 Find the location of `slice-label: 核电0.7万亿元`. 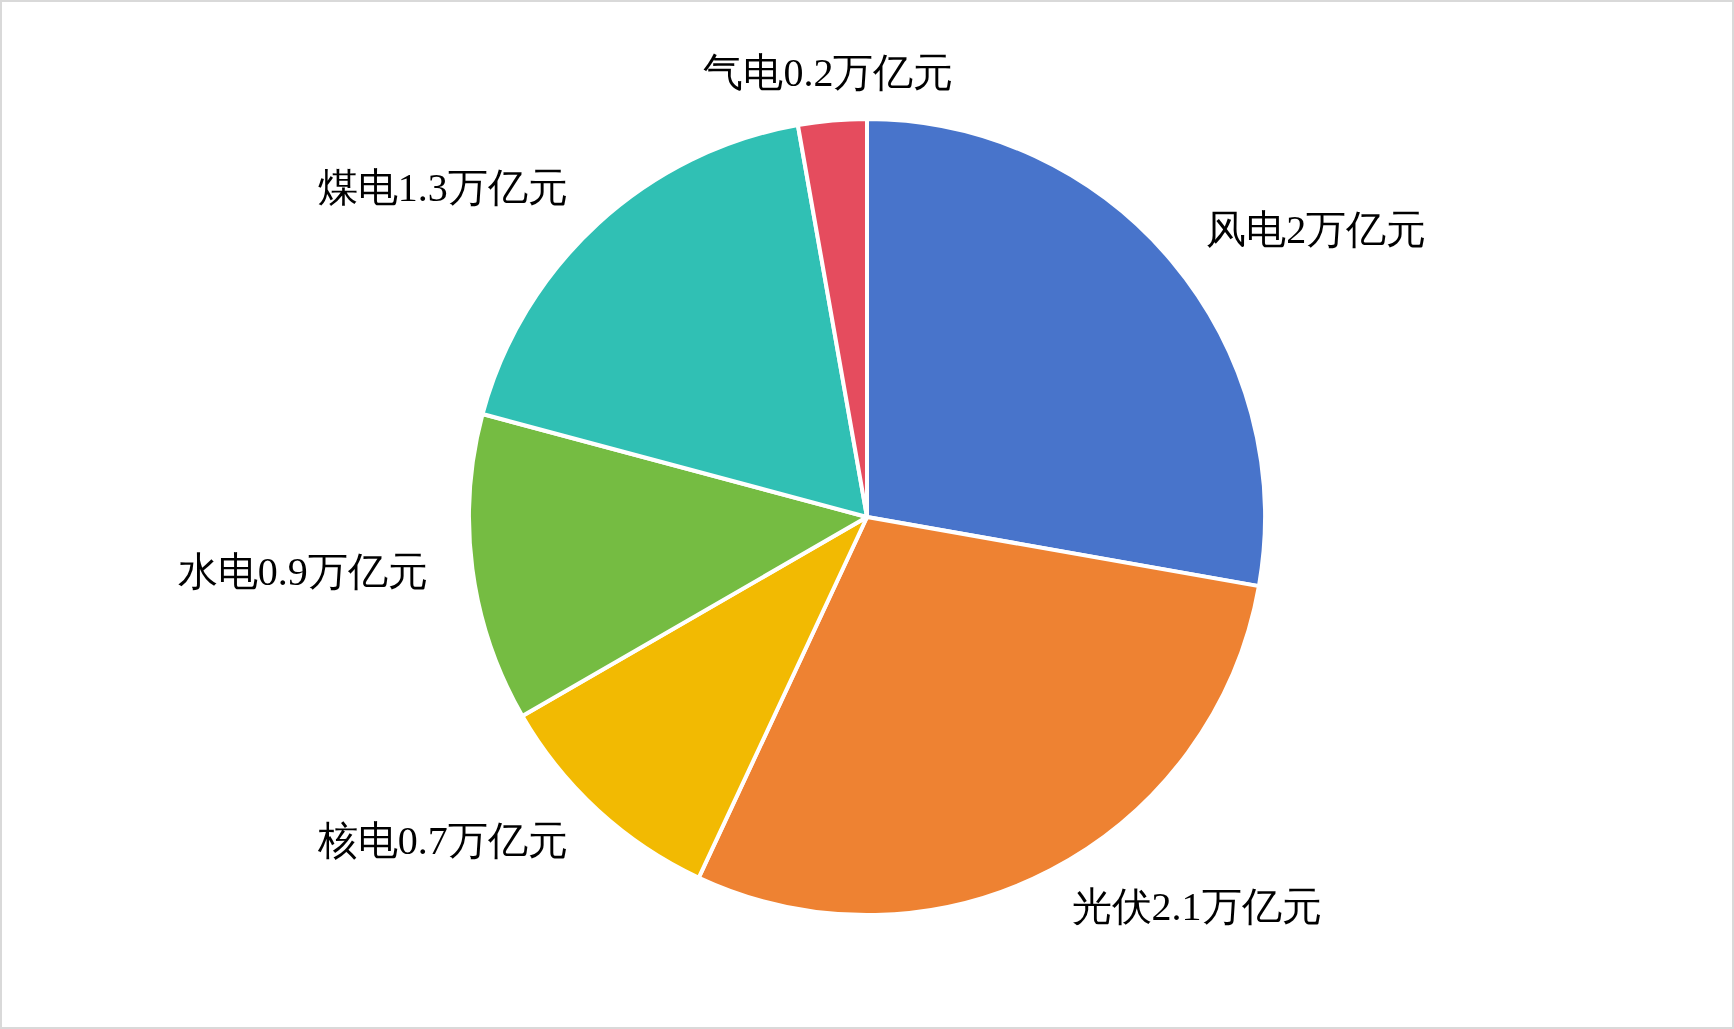

slice-label: 核电0.7万亿元 is located at coordinates (442, 841).